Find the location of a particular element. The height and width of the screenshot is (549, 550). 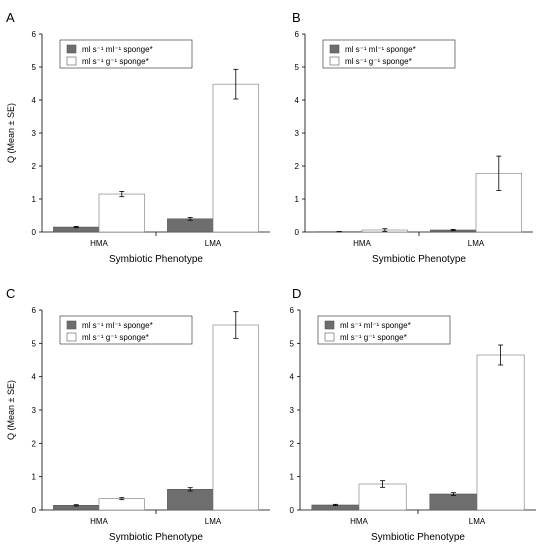

panel-label: C is located at coordinates (10, 293).